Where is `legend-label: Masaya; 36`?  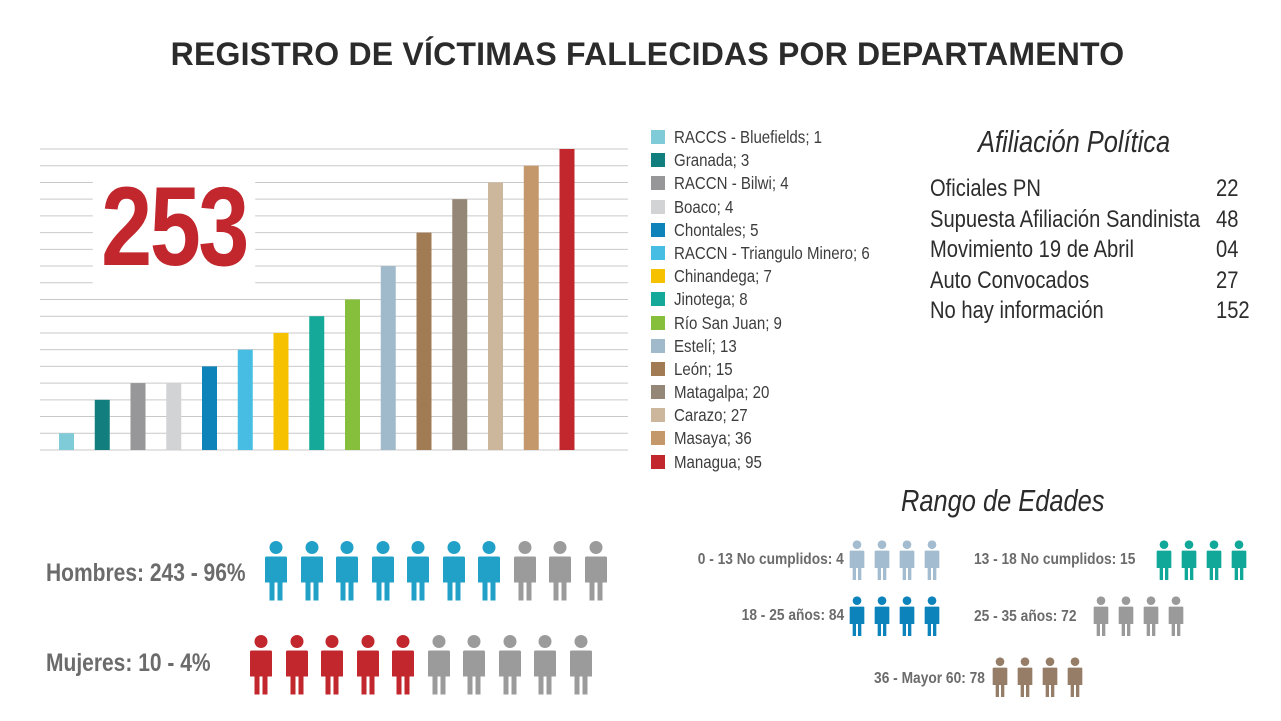 legend-label: Masaya; 36 is located at coordinates (713, 438).